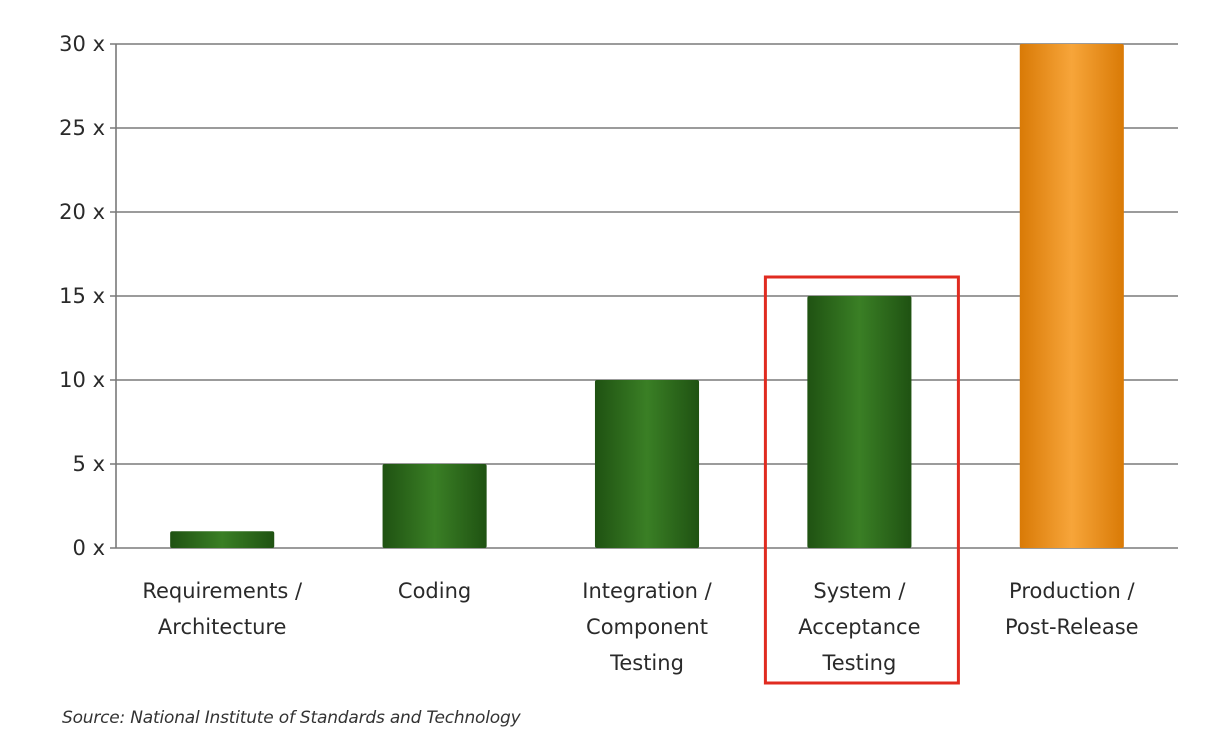 This screenshot has width=1208, height=750. I want to click on highlight-rectangle, so click(861, 480).